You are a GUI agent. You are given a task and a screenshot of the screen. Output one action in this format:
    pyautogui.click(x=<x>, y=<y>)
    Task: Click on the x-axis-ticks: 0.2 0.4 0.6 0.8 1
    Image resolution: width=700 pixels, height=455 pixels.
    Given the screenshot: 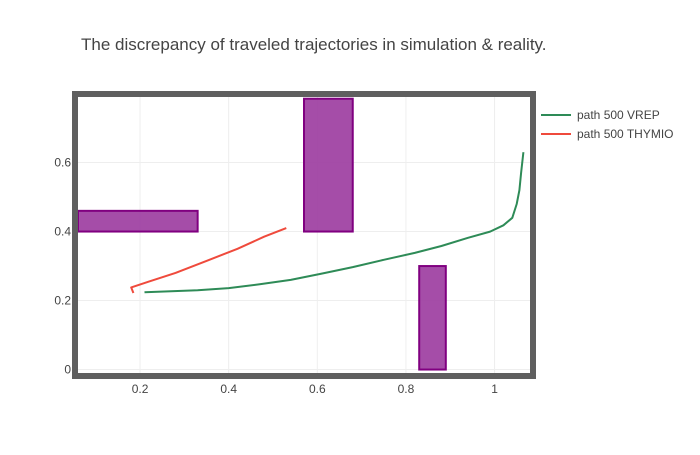 What is the action you would take?
    pyautogui.click(x=315, y=389)
    